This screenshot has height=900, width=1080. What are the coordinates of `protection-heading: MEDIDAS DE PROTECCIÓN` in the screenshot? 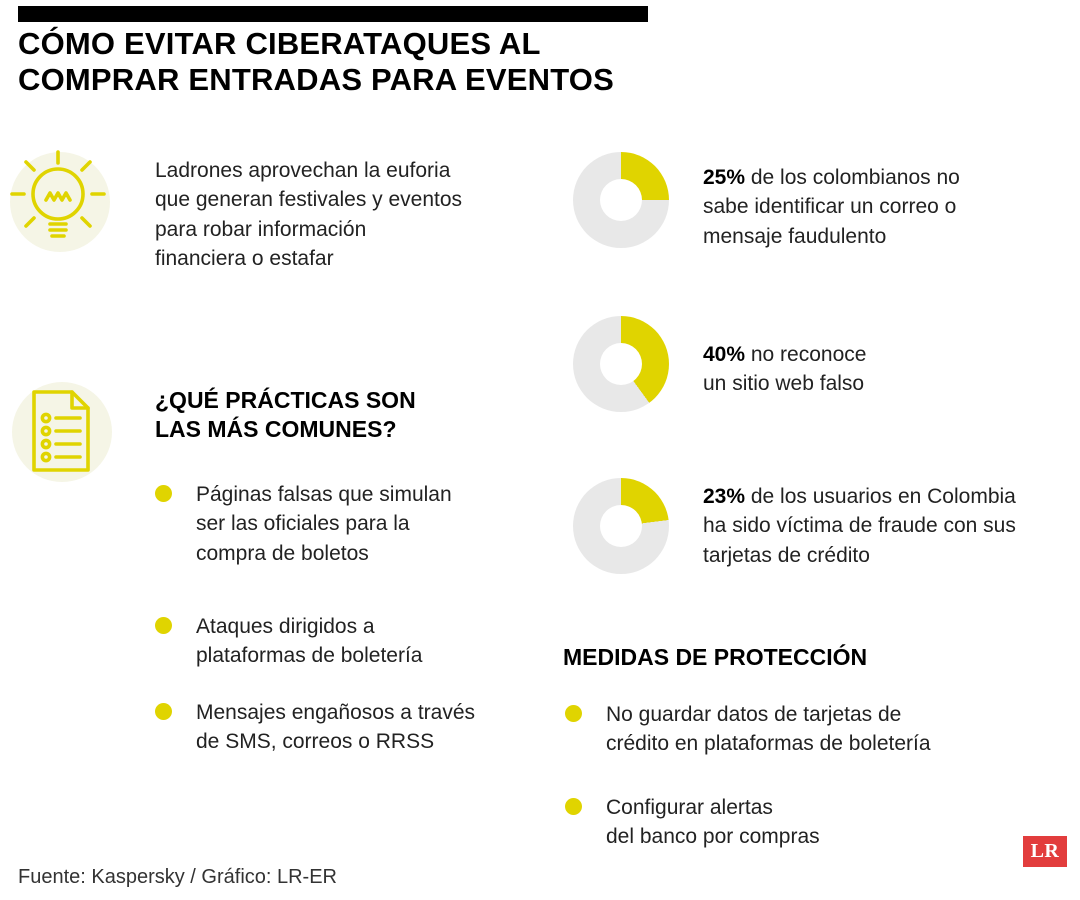 It's located at (715, 657).